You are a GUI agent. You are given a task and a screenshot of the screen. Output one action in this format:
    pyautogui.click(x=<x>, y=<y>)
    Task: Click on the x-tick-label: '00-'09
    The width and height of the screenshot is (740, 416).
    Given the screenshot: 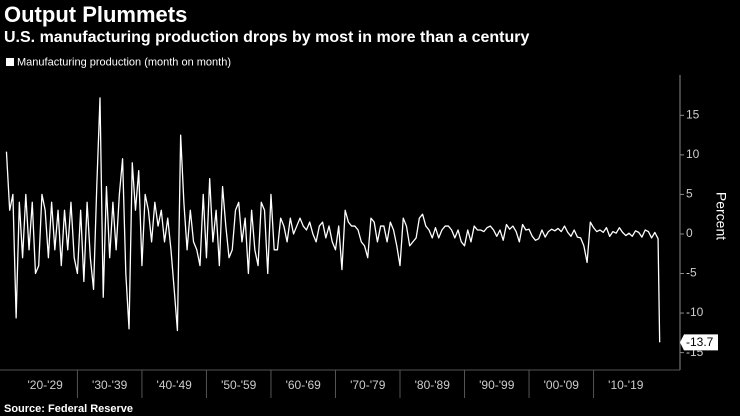 What is the action you would take?
    pyautogui.click(x=562, y=385)
    